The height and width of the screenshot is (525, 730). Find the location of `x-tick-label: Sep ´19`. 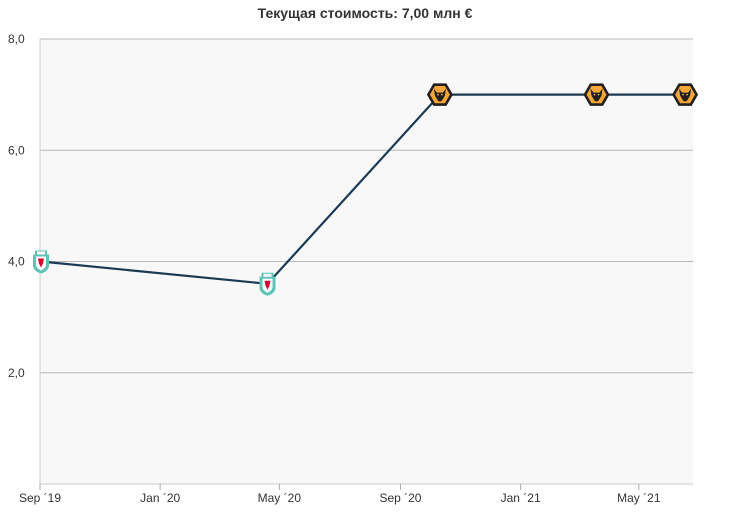

x-tick-label: Sep ´19 is located at coordinates (40, 498).